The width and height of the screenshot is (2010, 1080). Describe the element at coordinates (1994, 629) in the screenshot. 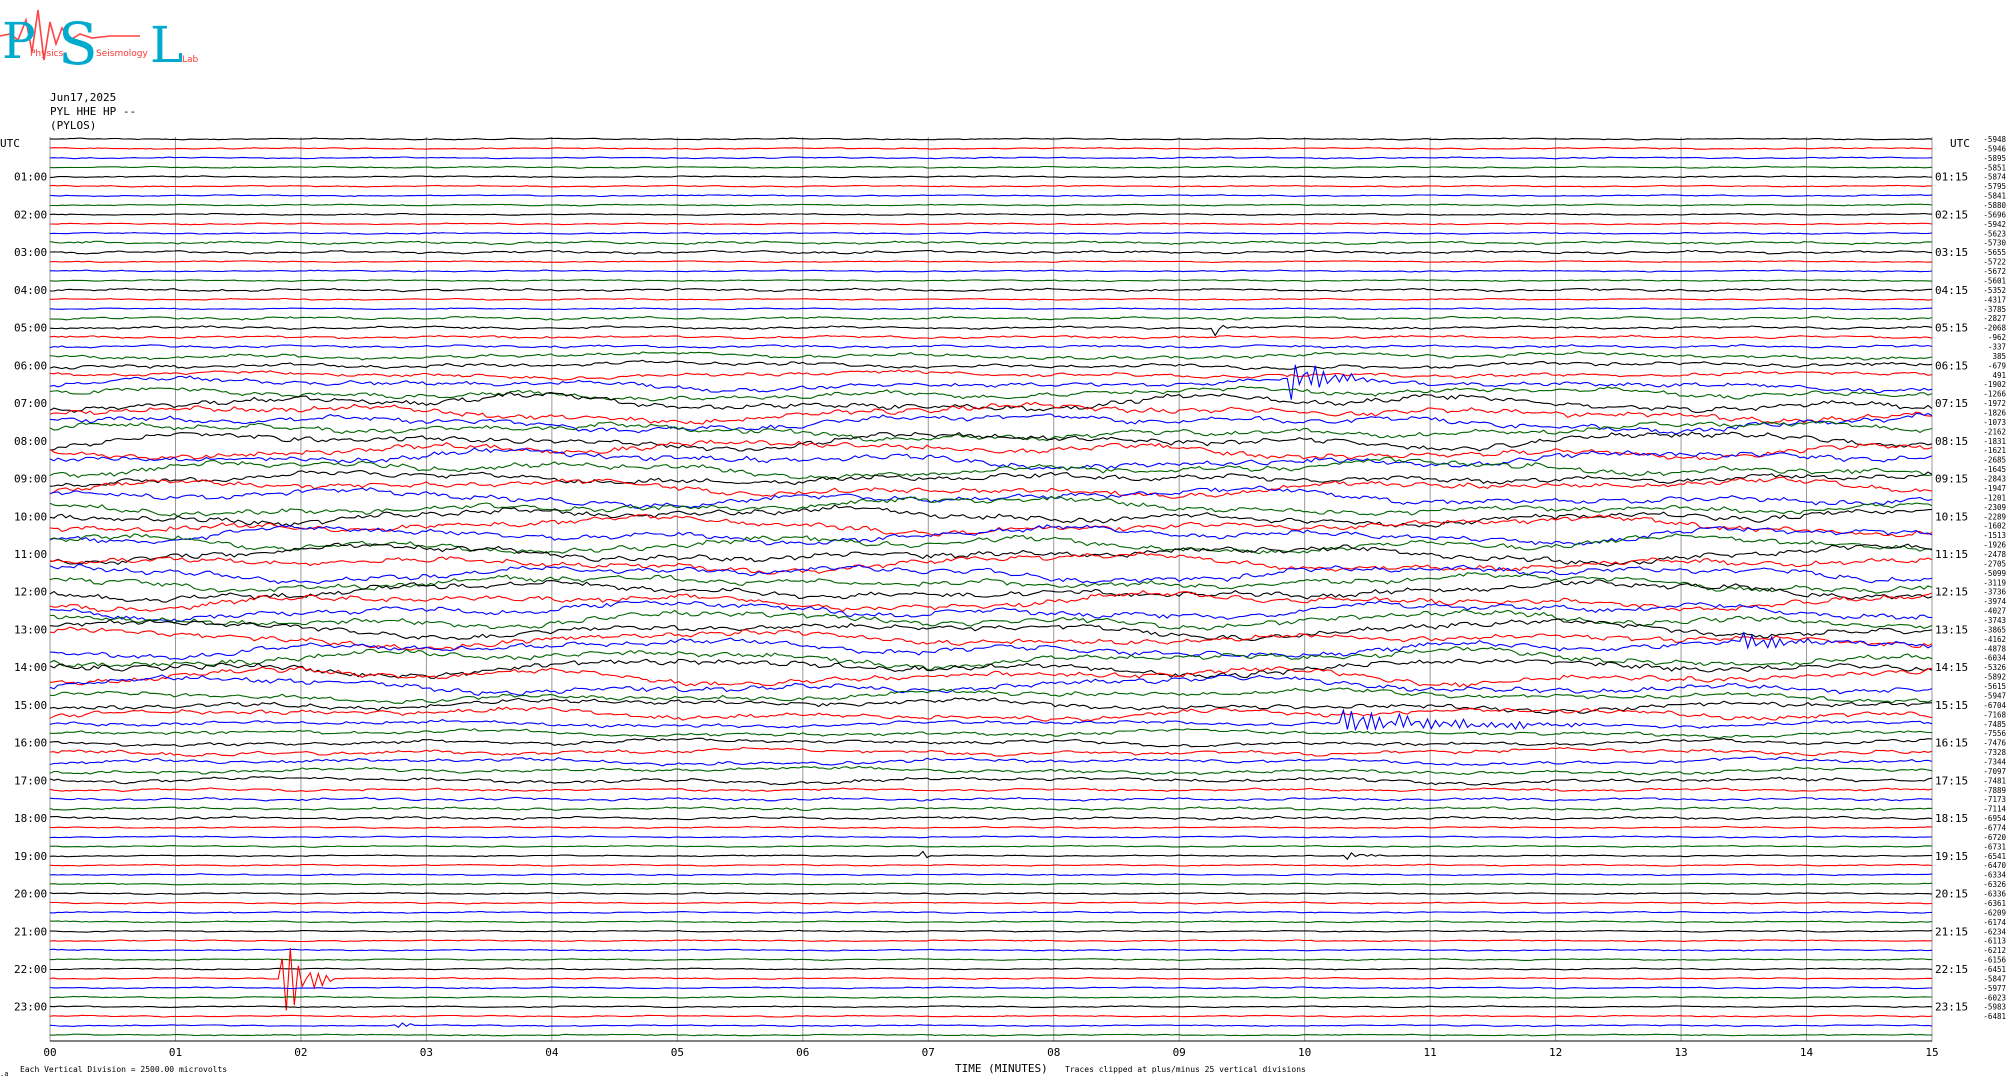

I see `trace-offset-label: -3865` at that location.